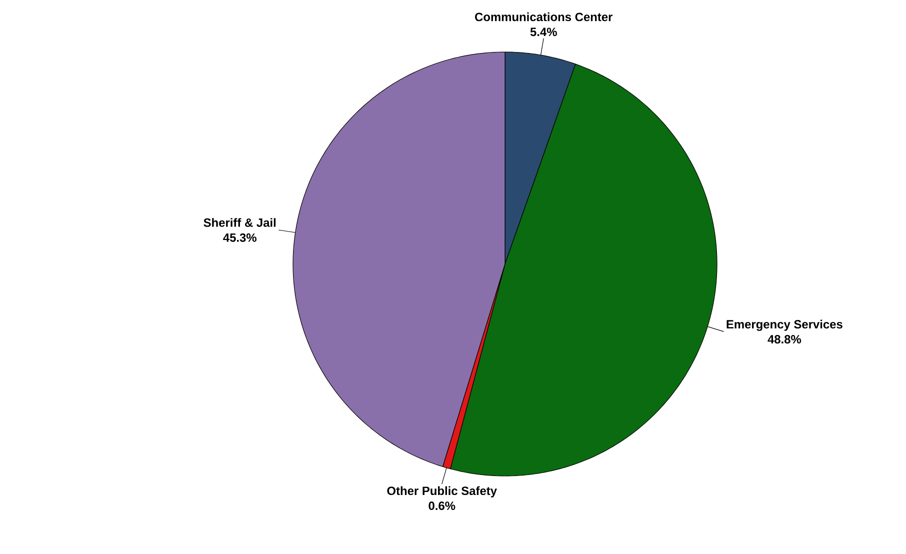 The height and width of the screenshot is (554, 906). Describe the element at coordinates (785, 339) in the screenshot. I see `data-label: 48.8%` at that location.